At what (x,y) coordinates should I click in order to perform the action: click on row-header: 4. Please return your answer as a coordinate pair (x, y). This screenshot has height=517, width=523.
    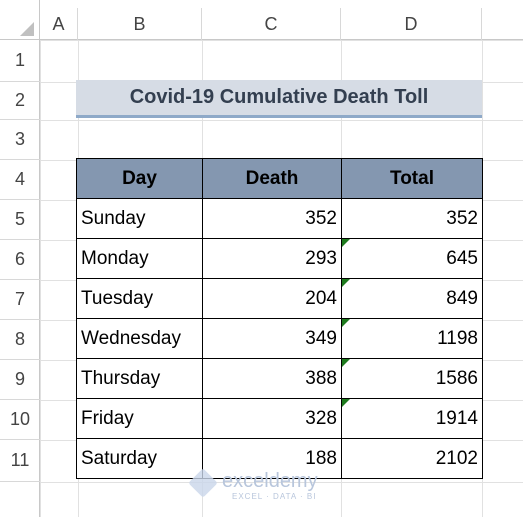
    Looking at the image, I should click on (20, 180).